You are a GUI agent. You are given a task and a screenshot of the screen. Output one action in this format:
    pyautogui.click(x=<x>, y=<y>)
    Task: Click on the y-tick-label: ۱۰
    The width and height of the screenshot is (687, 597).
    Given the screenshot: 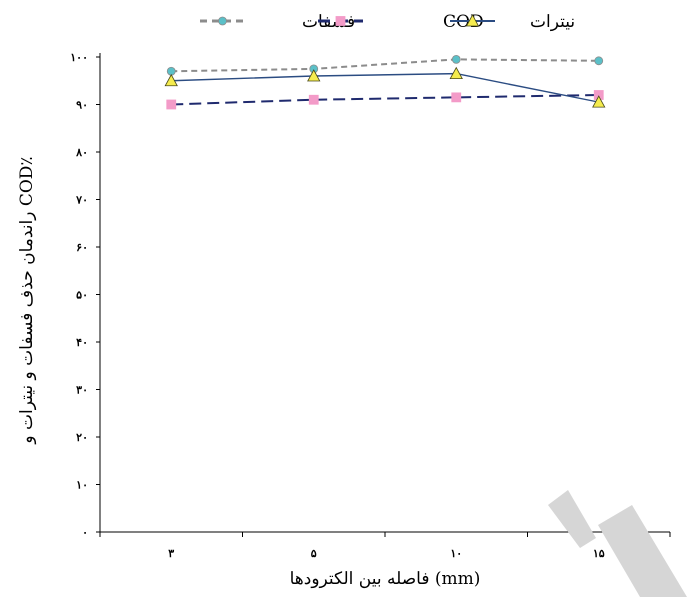 What is the action you would take?
    pyautogui.click(x=82, y=485)
    